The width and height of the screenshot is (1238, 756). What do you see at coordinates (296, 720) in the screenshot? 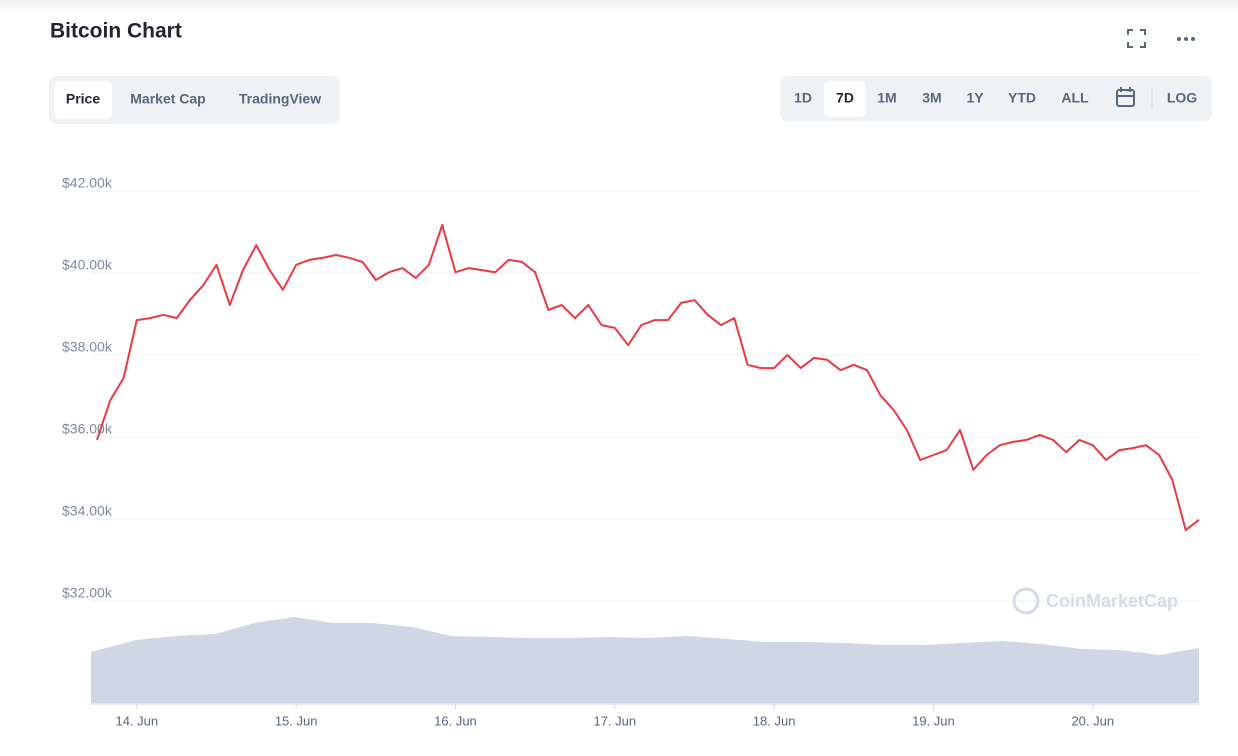
I see `x-tick-label: 15. Jun` at bounding box center [296, 720].